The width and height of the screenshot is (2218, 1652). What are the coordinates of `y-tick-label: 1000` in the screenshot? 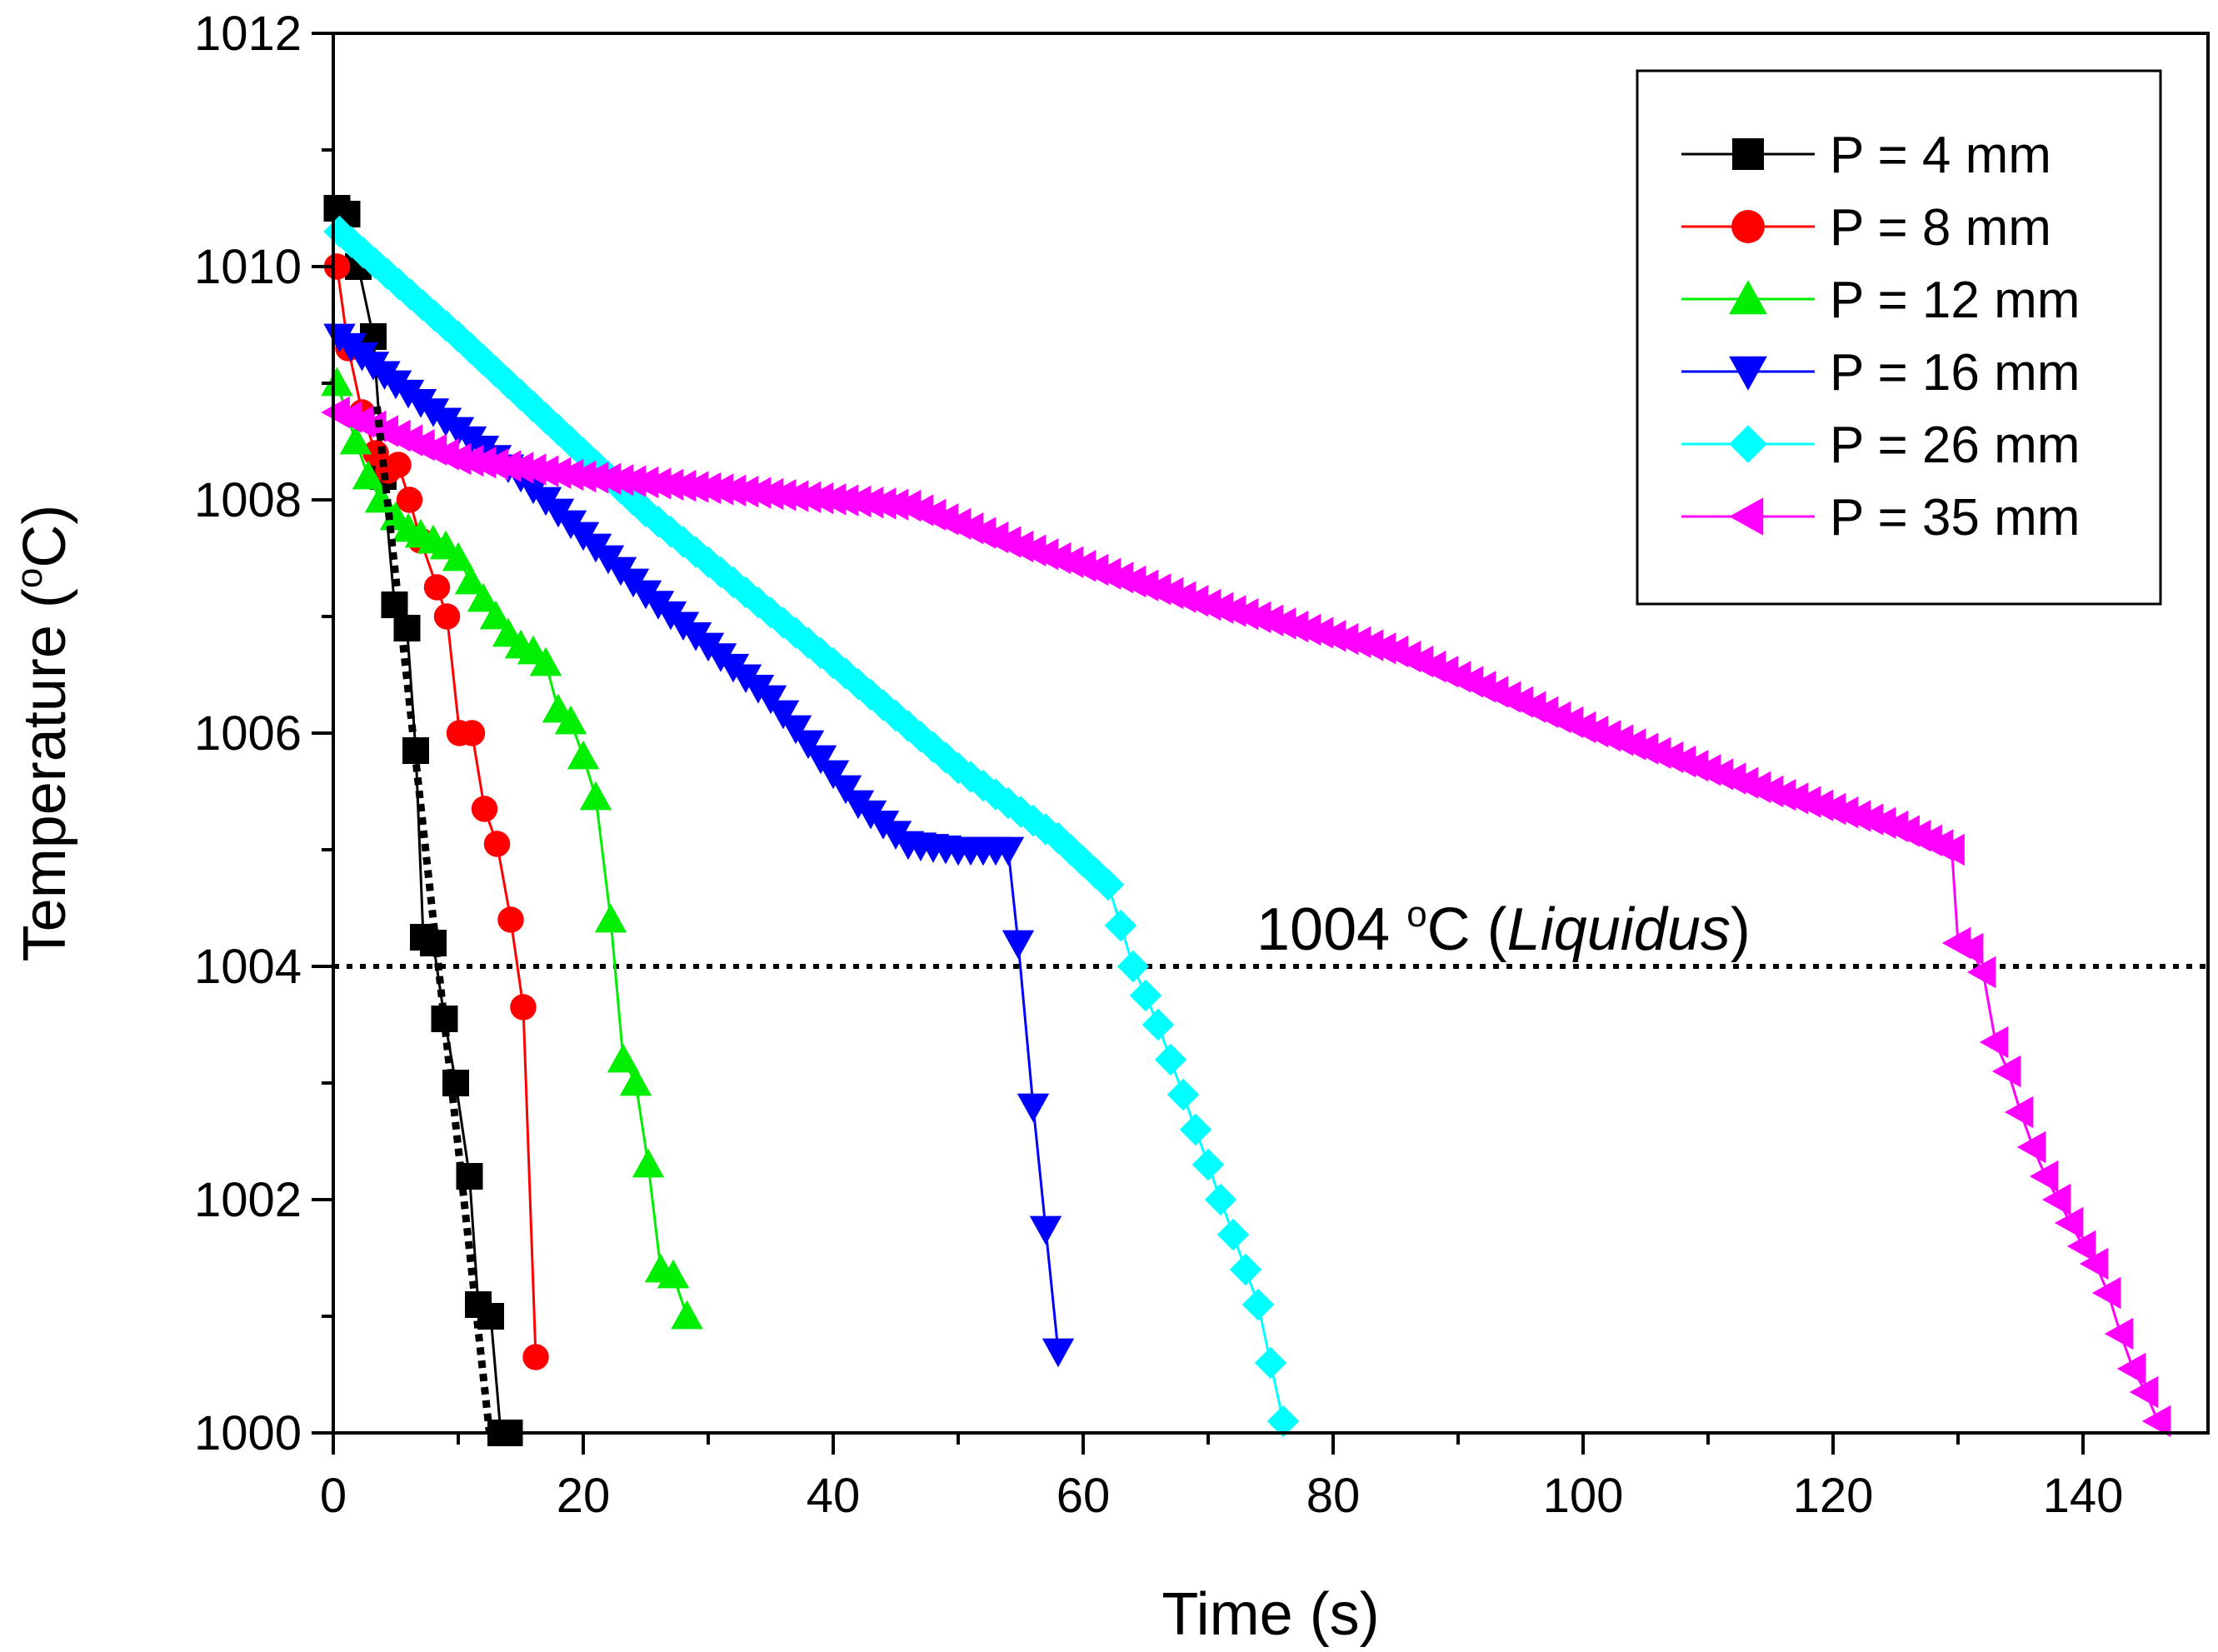 It's located at (248, 1433).